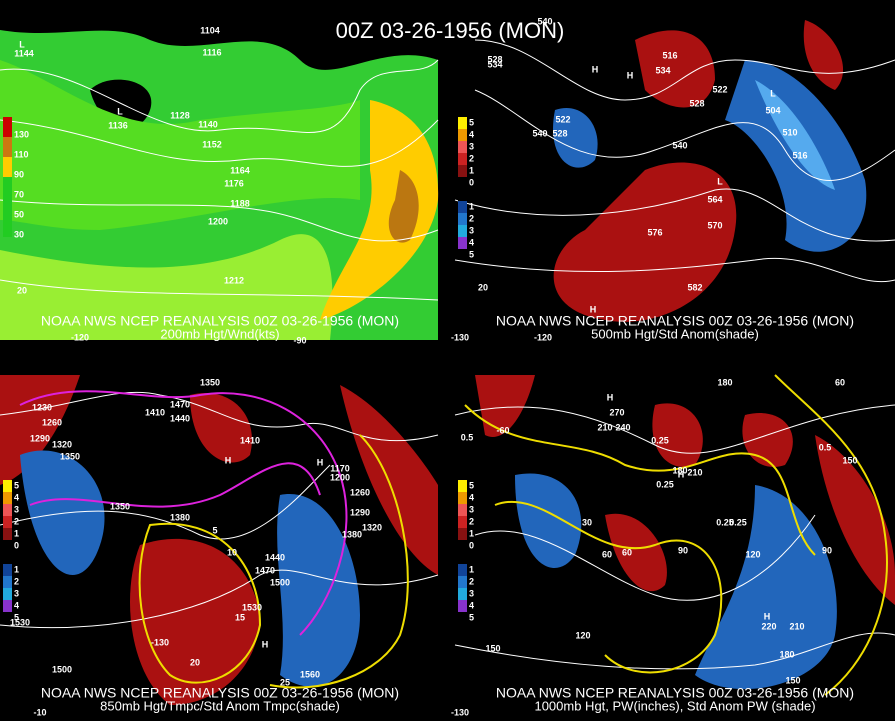 The height and width of the screenshot is (721, 895). I want to click on contour-label: -90, so click(299, 340).